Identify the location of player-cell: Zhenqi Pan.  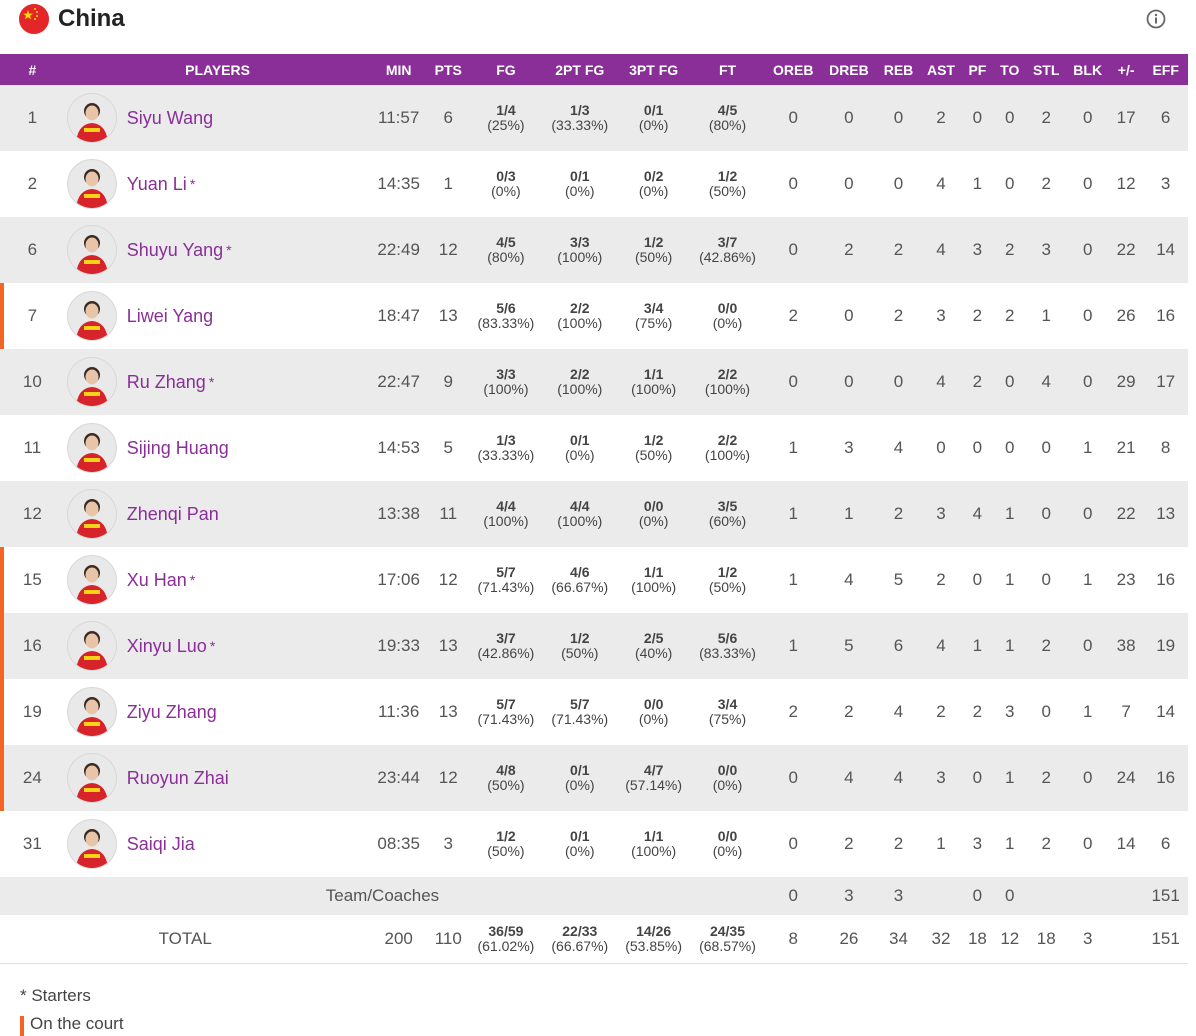
(217, 514).